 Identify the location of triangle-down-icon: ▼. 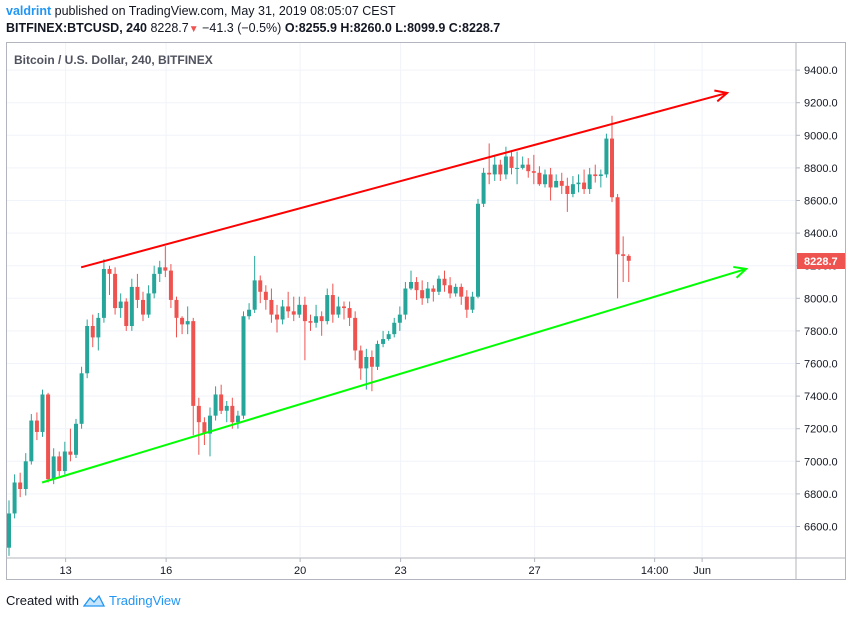
(193, 29).